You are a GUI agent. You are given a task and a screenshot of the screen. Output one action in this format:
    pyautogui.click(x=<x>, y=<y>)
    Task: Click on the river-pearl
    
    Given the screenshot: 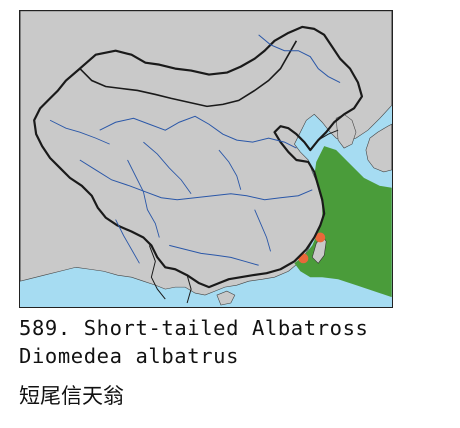 What is the action you would take?
    pyautogui.click(x=214, y=255)
    